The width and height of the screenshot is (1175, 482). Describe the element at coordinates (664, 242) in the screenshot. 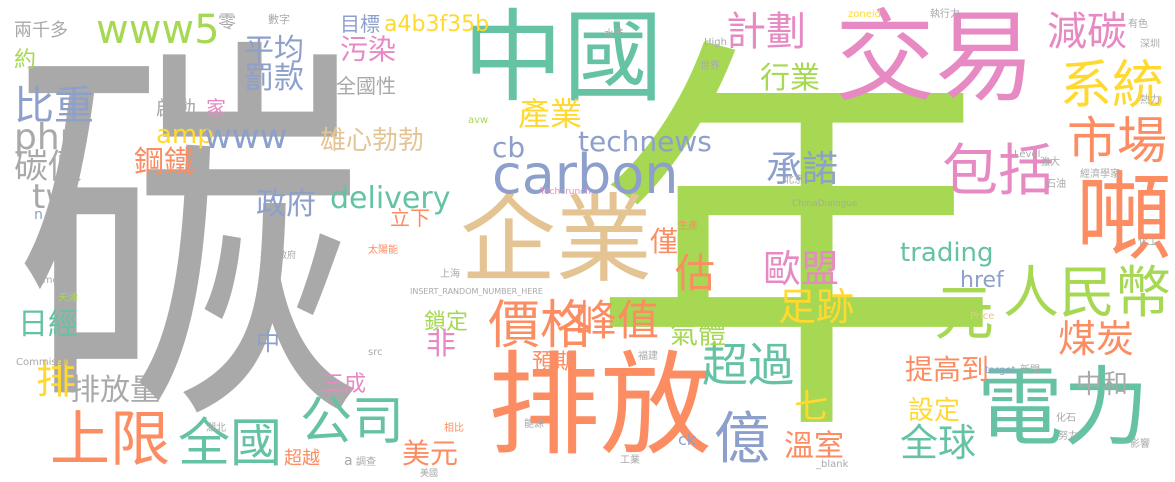

I see `word-jin: 僅` at that location.